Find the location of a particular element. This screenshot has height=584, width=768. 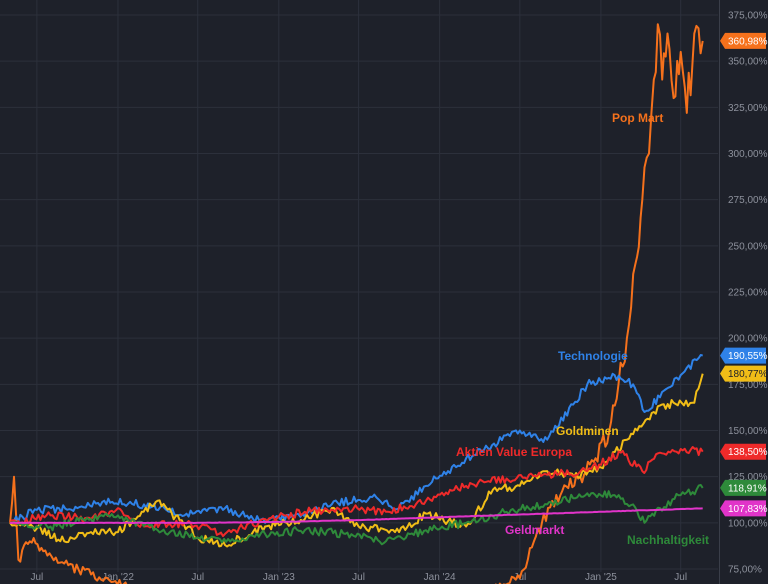

last-value-label: 180,77% is located at coordinates (748, 374).